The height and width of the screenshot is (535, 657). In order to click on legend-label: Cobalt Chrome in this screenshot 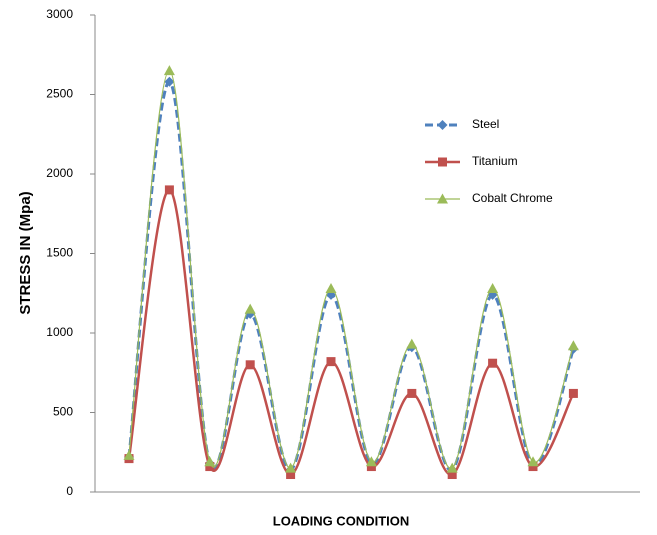, I will do `click(512, 198)`.